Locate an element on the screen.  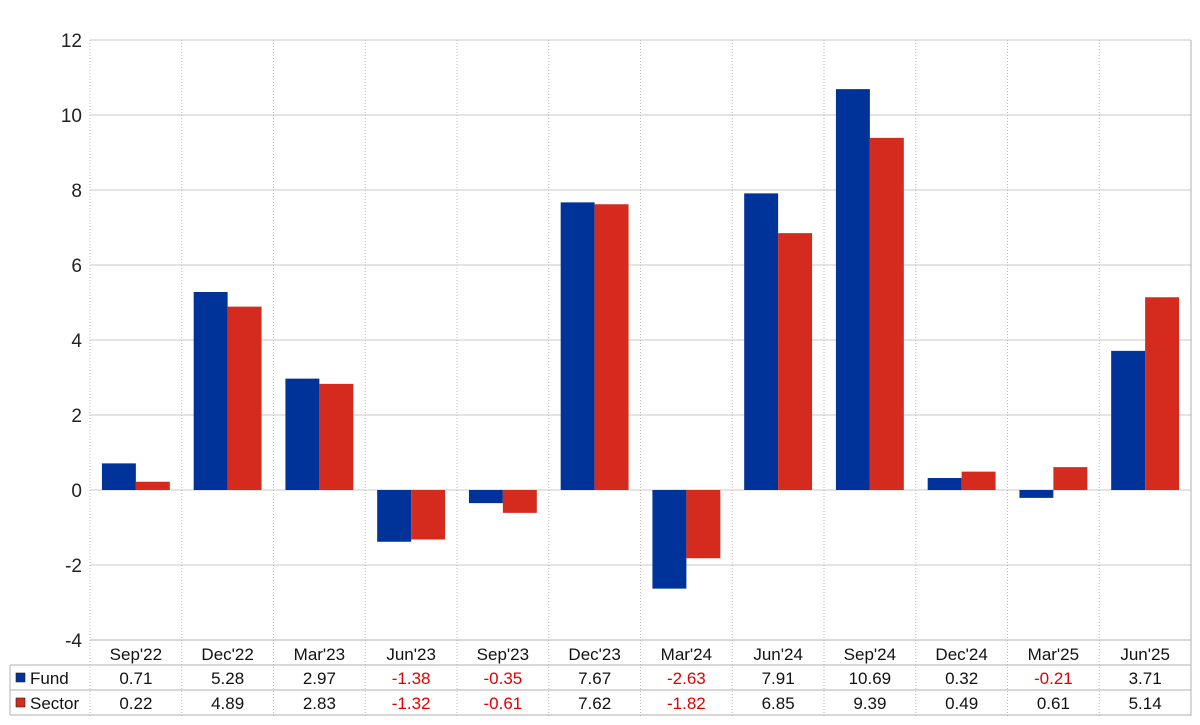
legend-label: Fund is located at coordinates (49, 678).